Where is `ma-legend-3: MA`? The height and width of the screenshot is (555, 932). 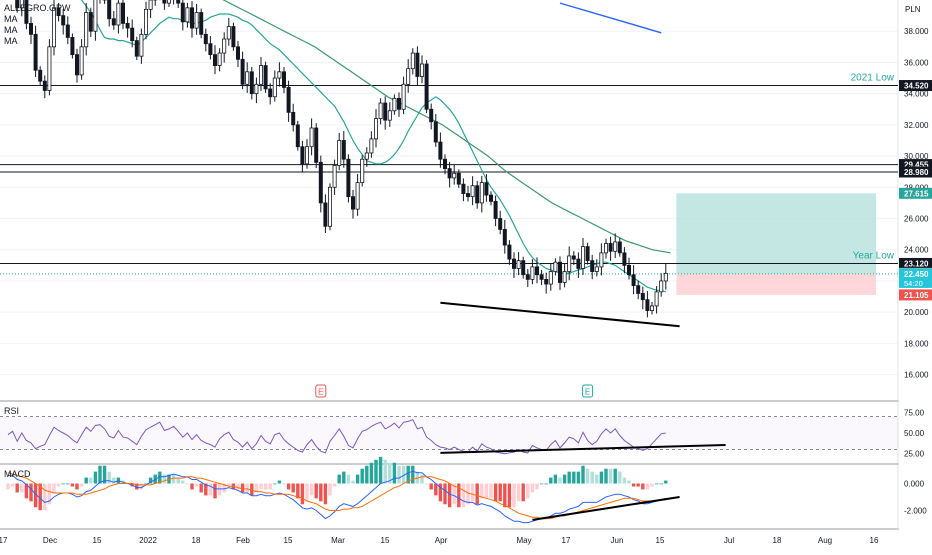 ma-legend-3: MA is located at coordinates (11, 41).